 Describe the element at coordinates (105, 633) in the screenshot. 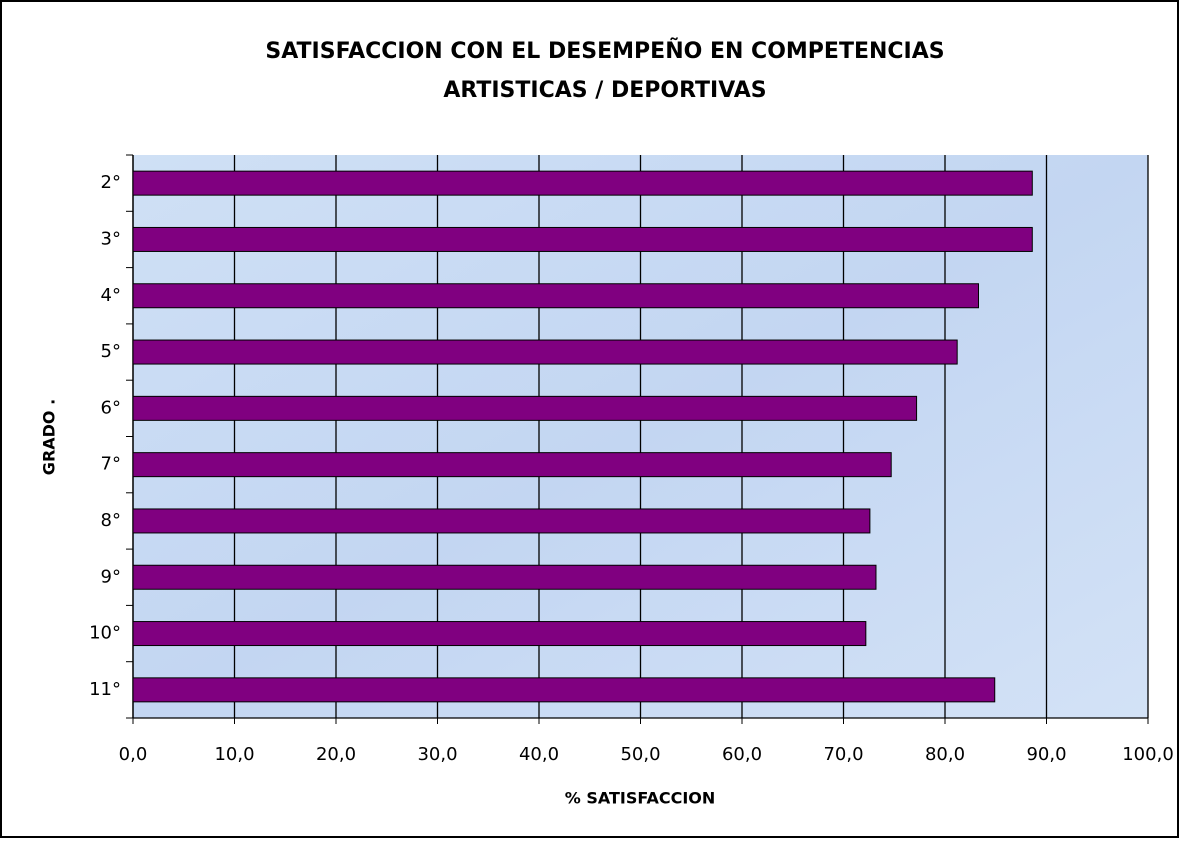

I see `y-tick-label: 10°` at that location.